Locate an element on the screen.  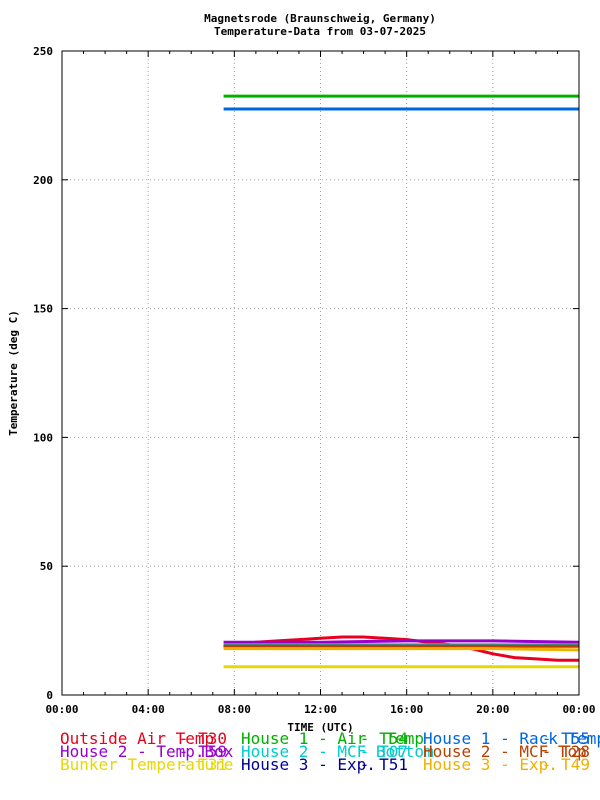
legend-series-code: - T49 is located at coordinates (565, 764).